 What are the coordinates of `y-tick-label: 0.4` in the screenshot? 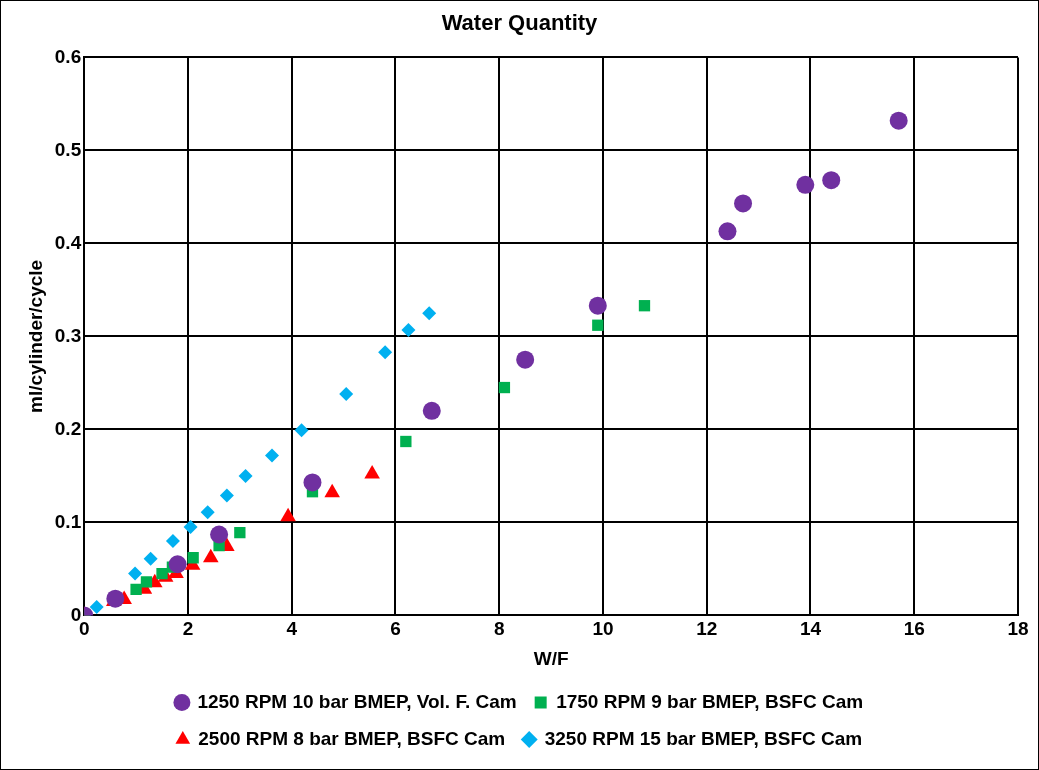 It's located at (68, 242).